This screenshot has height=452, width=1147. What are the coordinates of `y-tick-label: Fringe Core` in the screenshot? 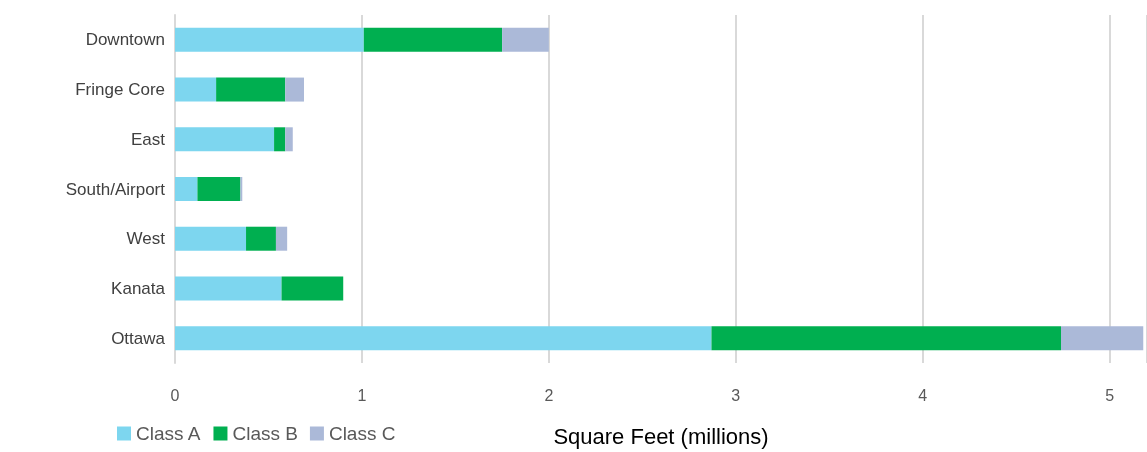 It's located at (120, 90).